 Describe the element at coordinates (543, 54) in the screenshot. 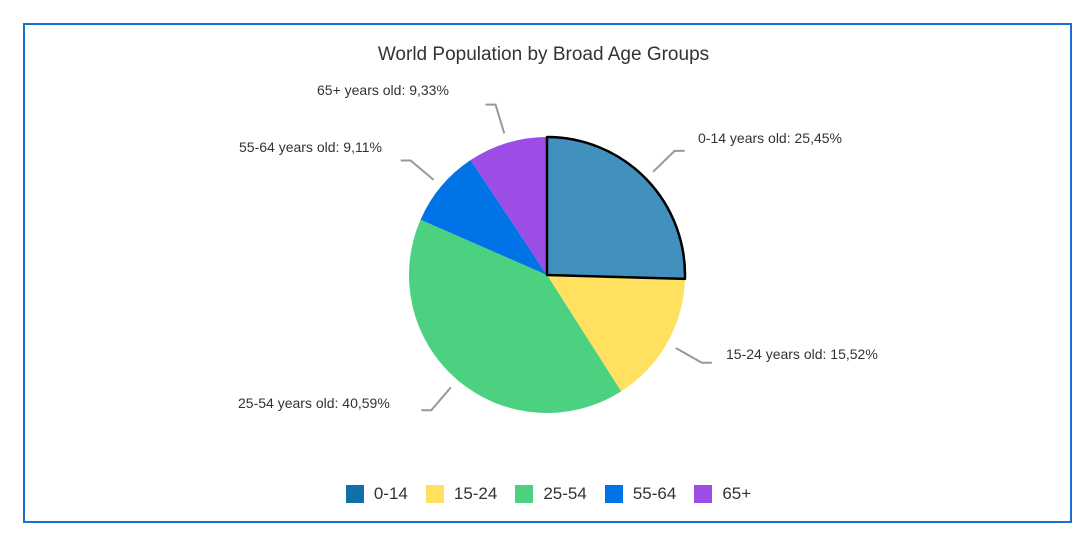

I see `chart-title: World Population by Broad Age Groups` at that location.